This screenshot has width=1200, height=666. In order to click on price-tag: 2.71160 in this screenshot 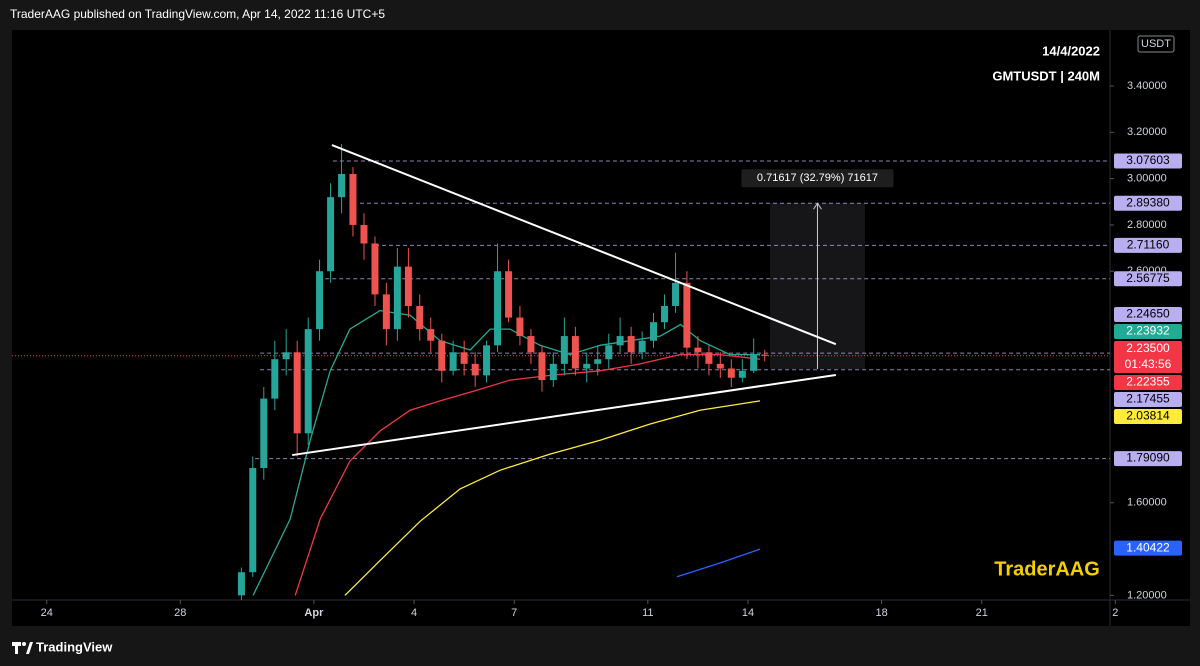, I will do `click(1148, 245)`.